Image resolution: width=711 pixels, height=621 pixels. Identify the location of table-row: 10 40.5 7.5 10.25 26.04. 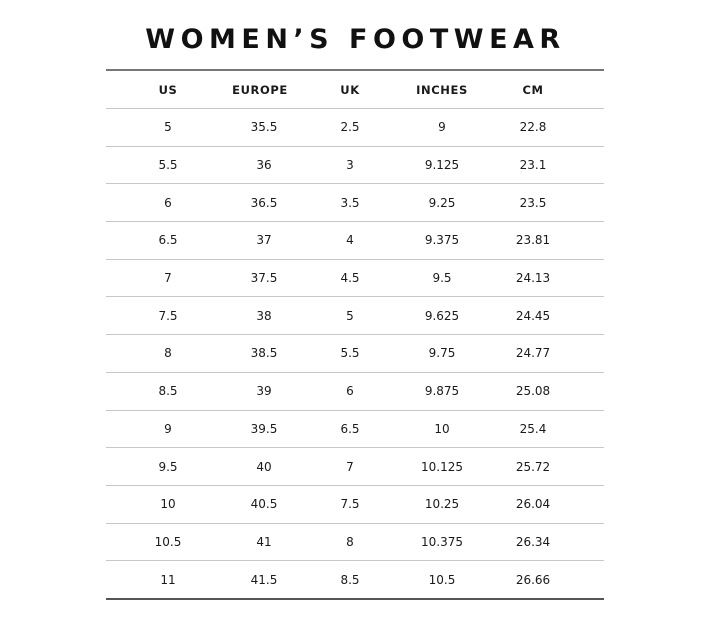
(355, 505).